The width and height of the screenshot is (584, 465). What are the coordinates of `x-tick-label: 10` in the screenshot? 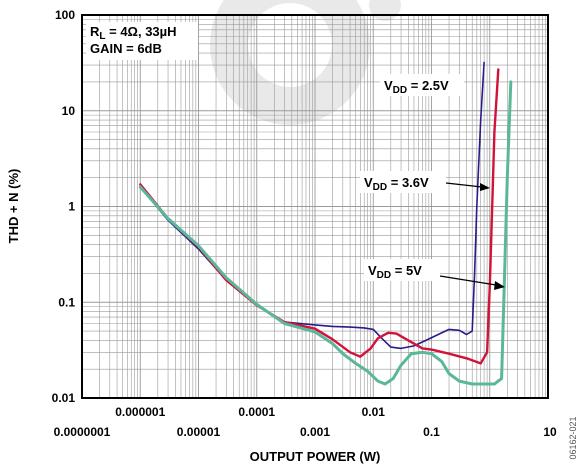 It's located at (550, 432).